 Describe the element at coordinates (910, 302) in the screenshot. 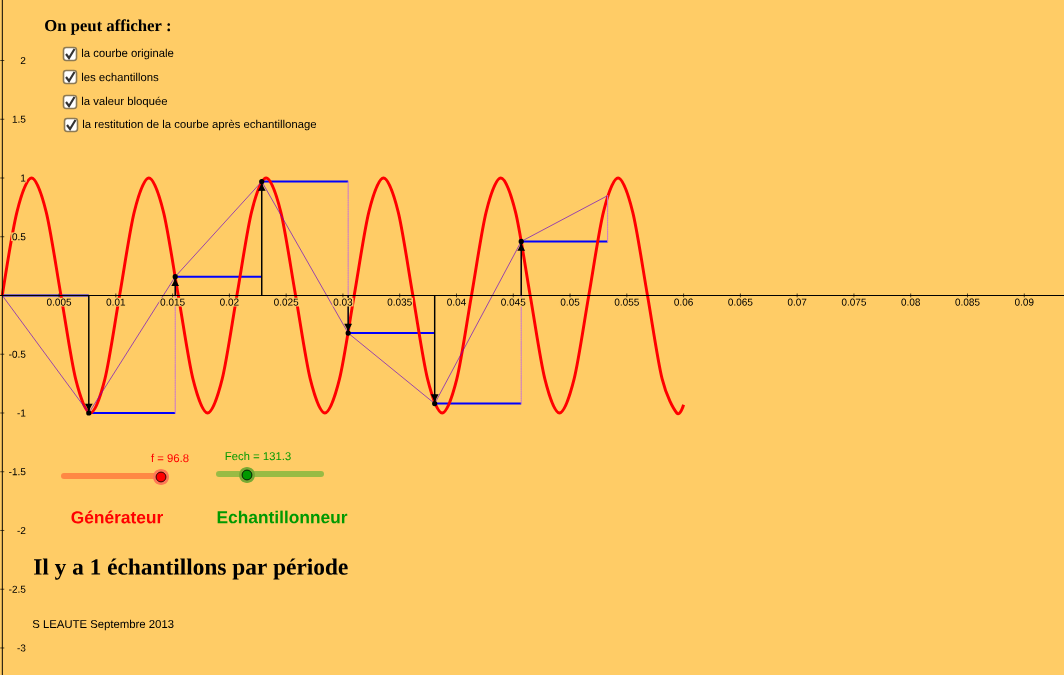

I see `x-tick-label: 0.08` at that location.